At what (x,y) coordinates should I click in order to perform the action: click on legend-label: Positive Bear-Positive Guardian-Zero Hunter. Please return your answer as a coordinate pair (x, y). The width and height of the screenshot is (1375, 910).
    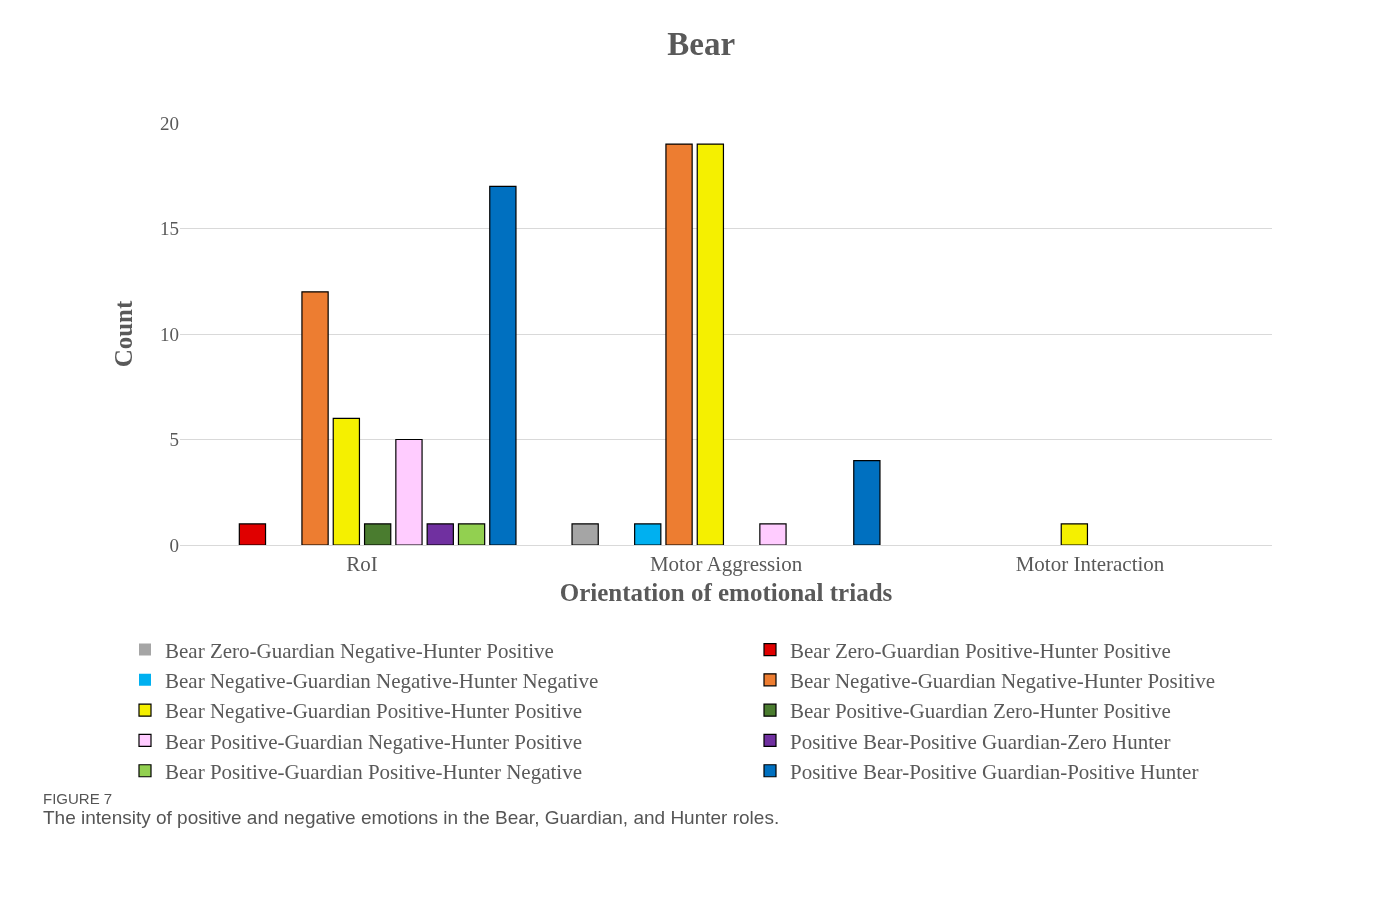
    Looking at the image, I should click on (980, 741).